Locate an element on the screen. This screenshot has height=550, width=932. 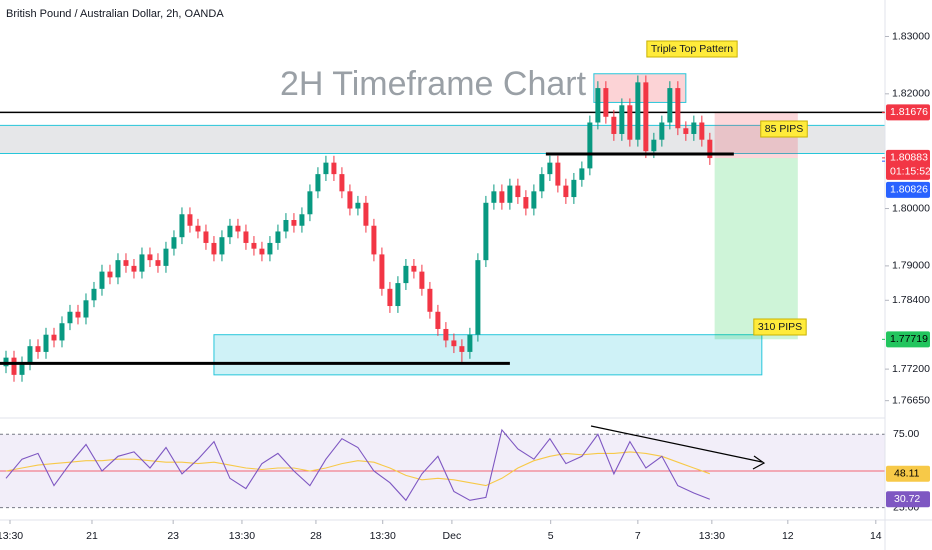
x-tick-label: 21 is located at coordinates (92, 536).